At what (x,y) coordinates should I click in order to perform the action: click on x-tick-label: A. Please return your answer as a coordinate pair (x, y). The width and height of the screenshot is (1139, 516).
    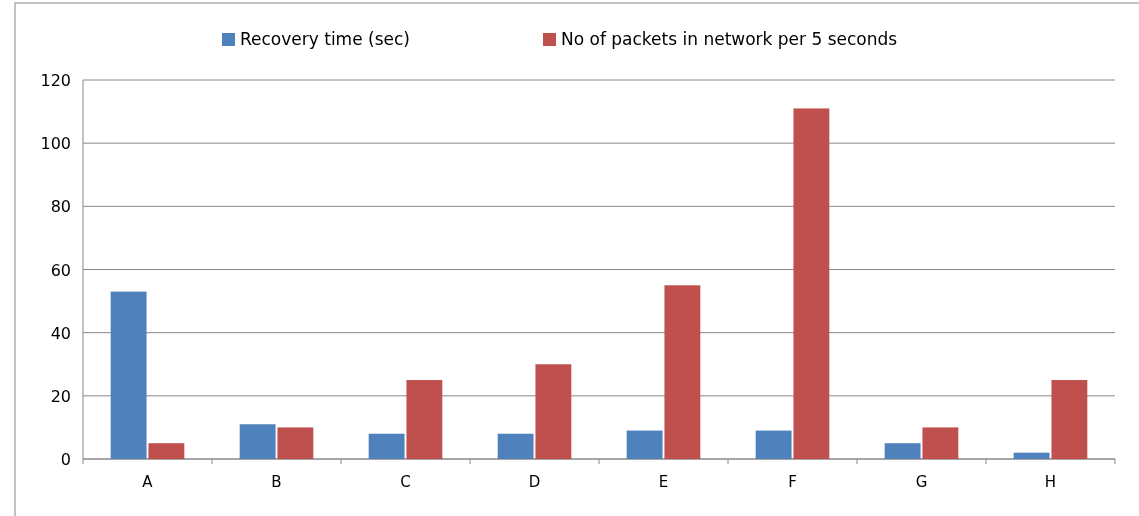
    Looking at the image, I should click on (148, 482).